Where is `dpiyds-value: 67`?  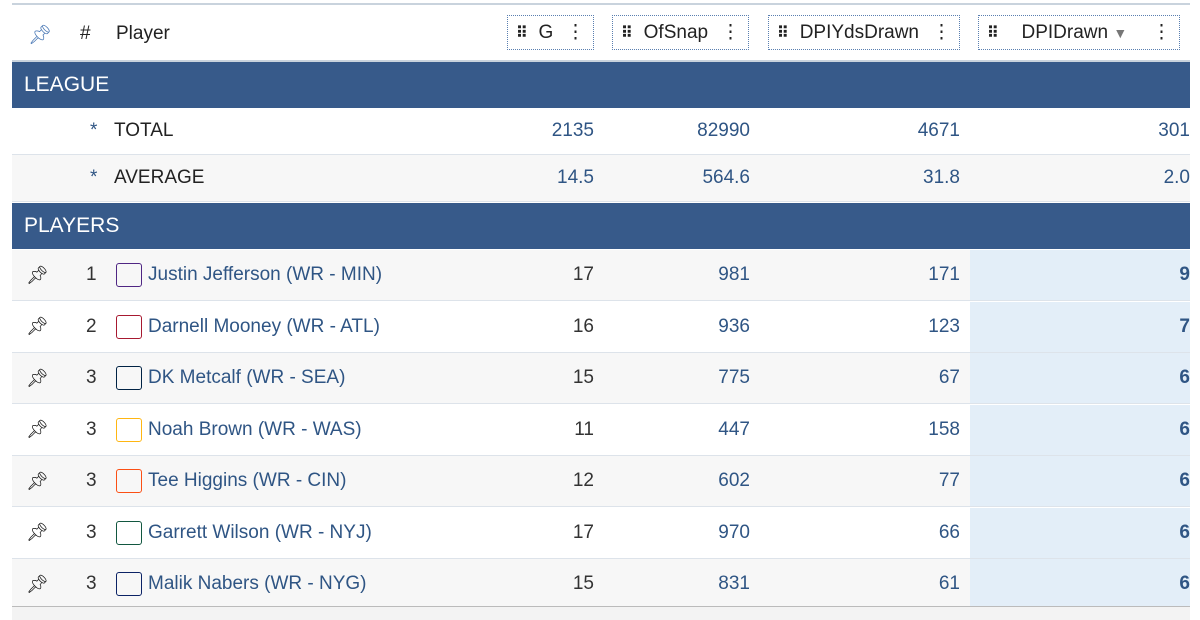 dpiyds-value: 67 is located at coordinates (949, 377).